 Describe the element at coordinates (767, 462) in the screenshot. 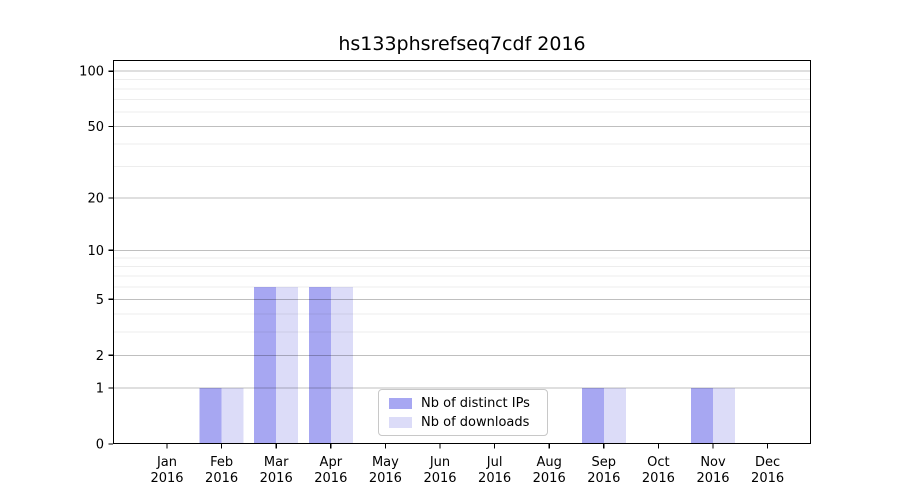

I see `x-tick-label-month-dec: Dec` at that location.